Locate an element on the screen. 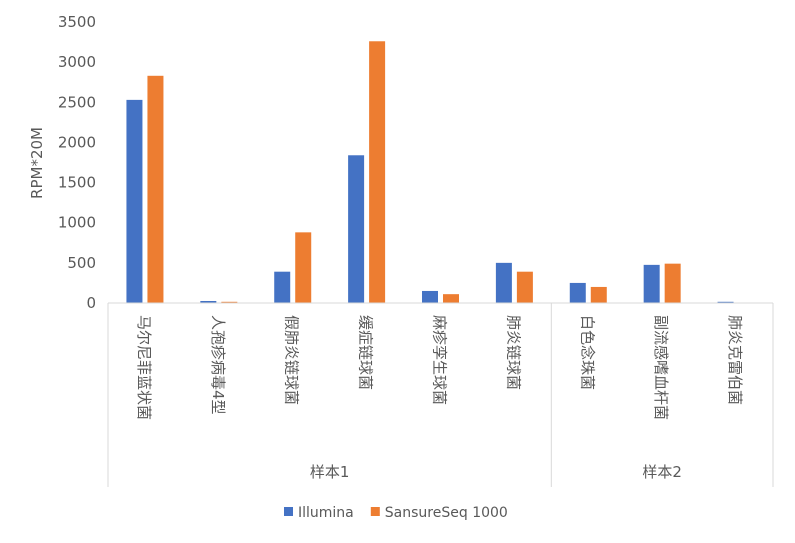 Image resolution: width=795 pixels, height=543 pixels. y-tick-label: 2000 is located at coordinates (77, 142).